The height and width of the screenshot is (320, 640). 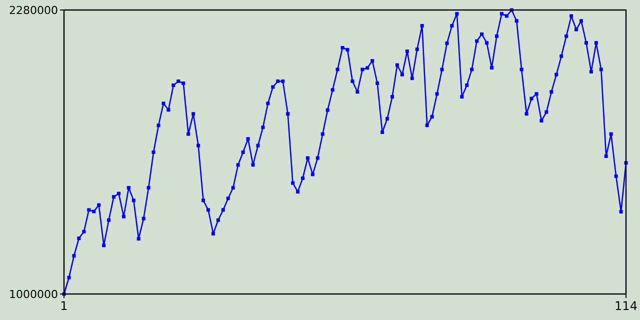 I want to click on x-tick-label: 114, so click(x=626, y=306).